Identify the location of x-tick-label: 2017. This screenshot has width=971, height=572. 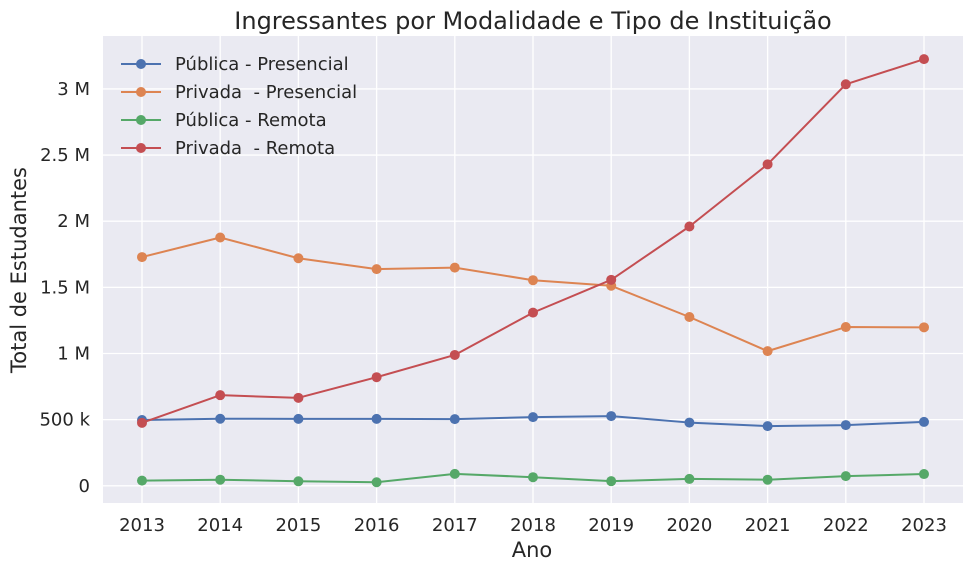
(455, 525).